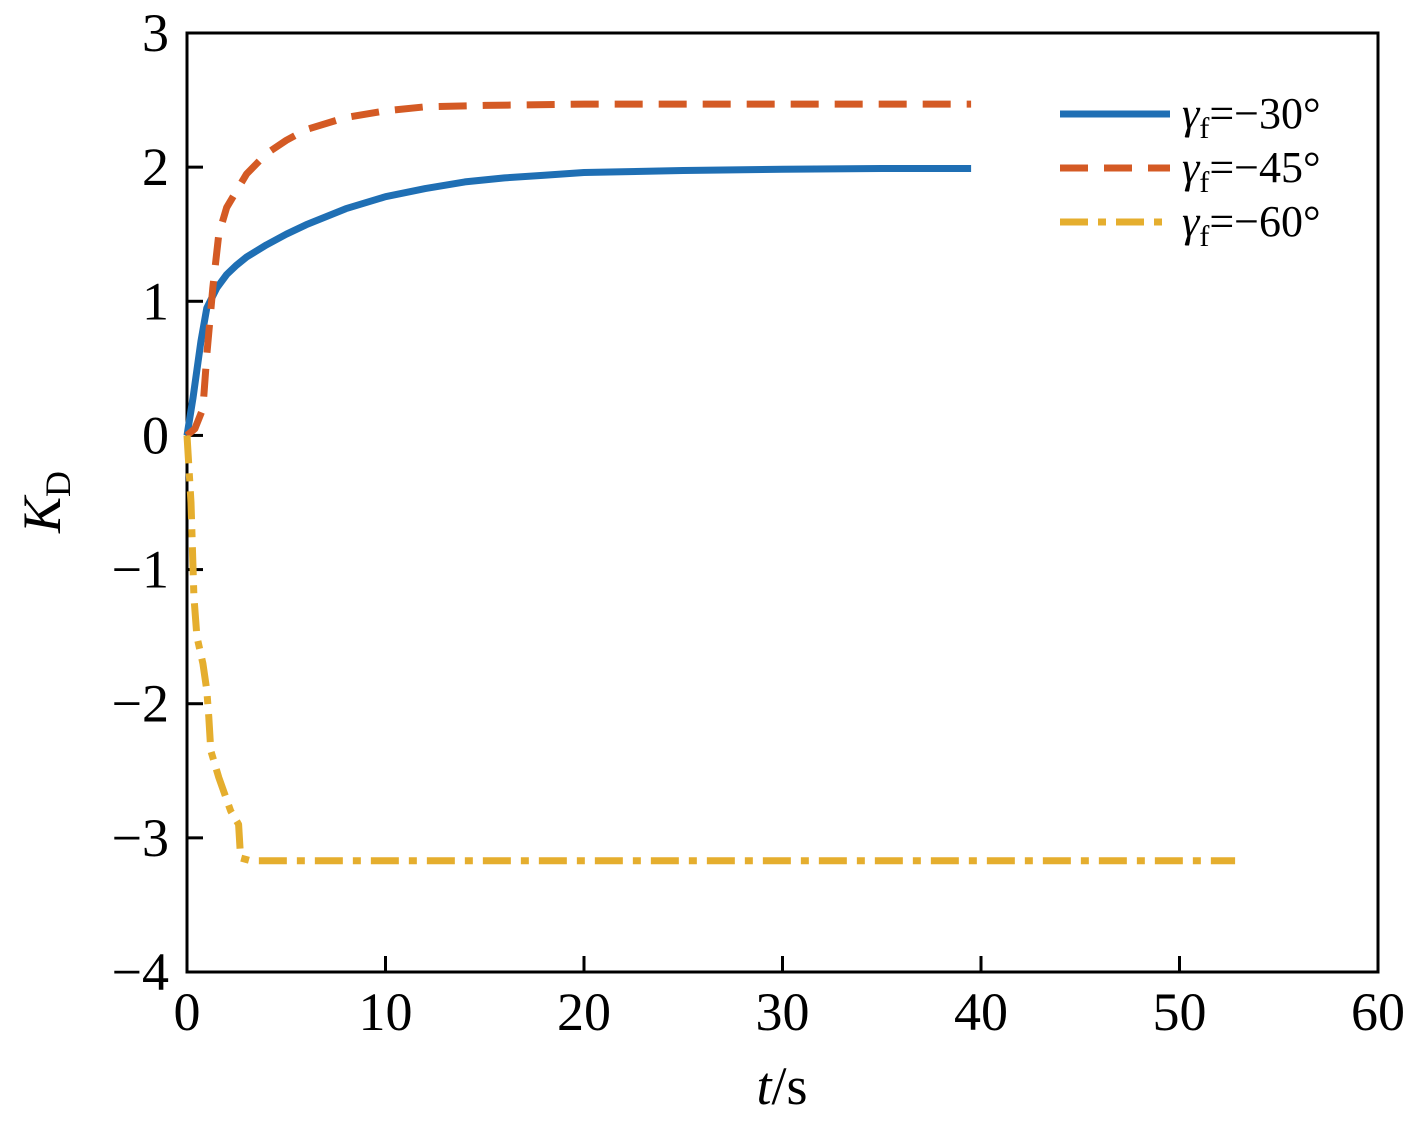 Image resolution: width=1416 pixels, height=1126 pixels. I want to click on x-tick-label: 60, so click(1378, 1012).